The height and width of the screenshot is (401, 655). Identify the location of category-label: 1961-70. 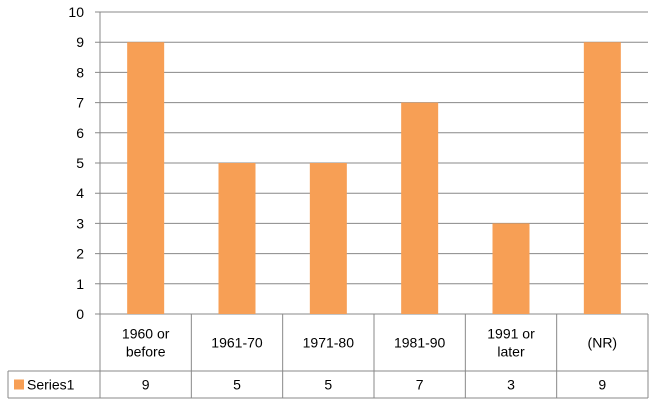
(237, 343).